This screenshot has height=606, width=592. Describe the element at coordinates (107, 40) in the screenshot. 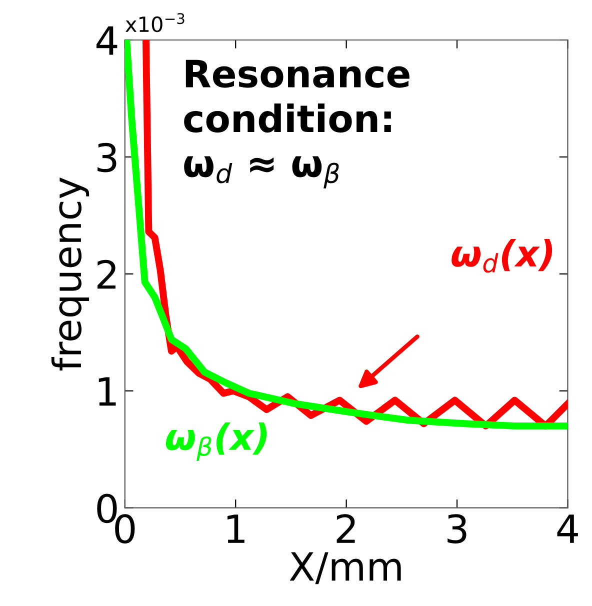

I see `y-tick-label: 4` at that location.